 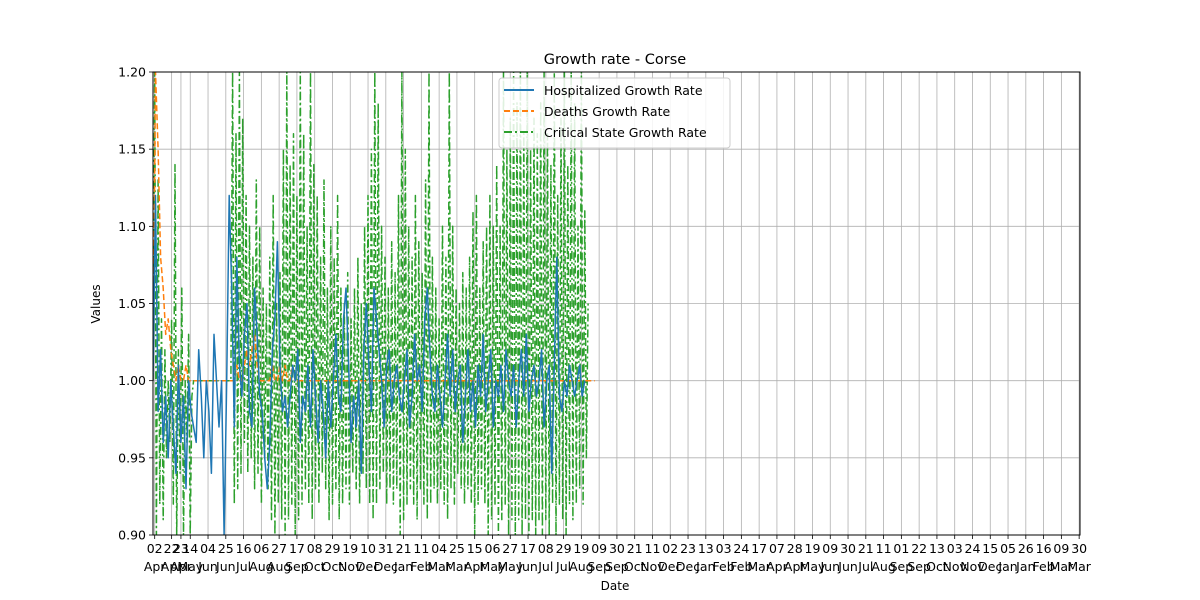 What do you see at coordinates (1026, 548) in the screenshot?
I see `x-tick-day-label: 26` at bounding box center [1026, 548].